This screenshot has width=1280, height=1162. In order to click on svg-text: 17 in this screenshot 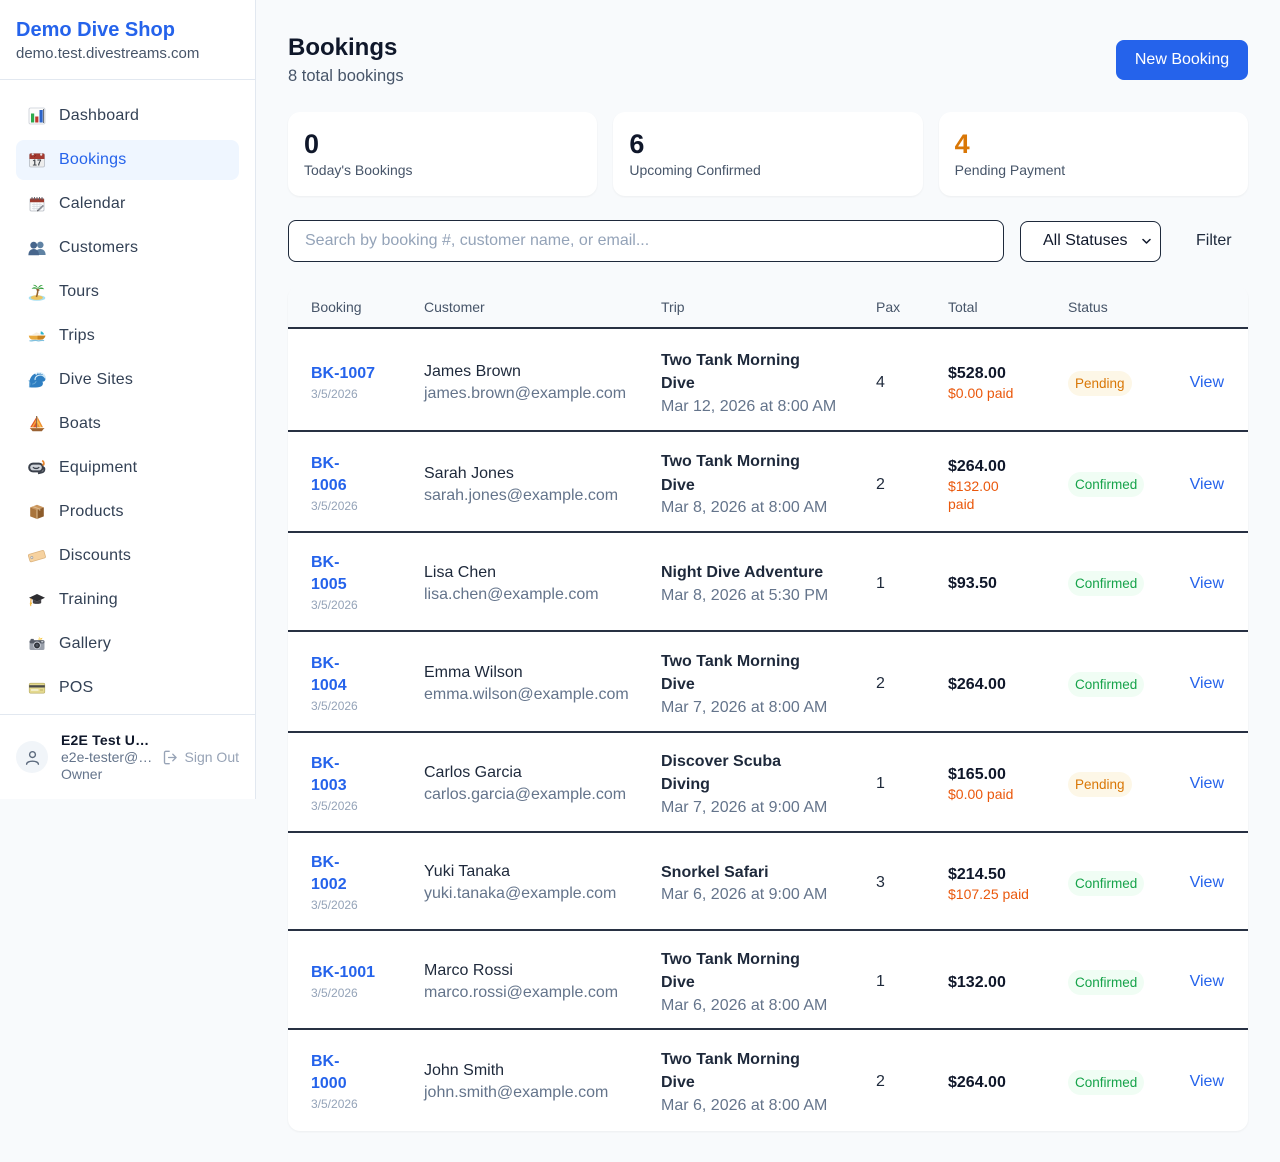, I will do `click(37, 163)`.